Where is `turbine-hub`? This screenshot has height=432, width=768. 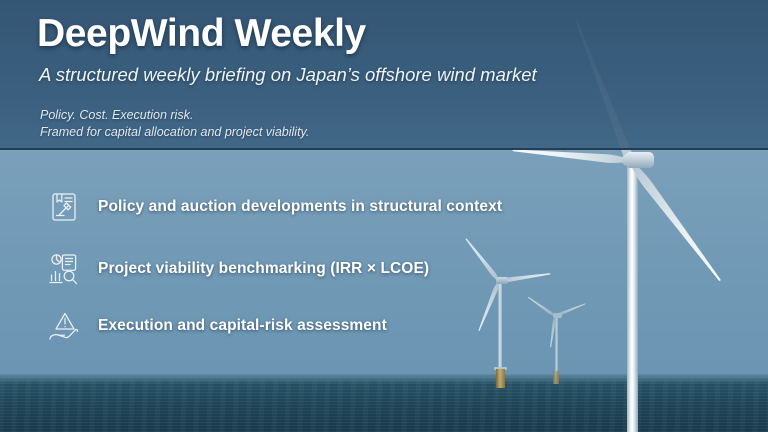
turbine-hub is located at coordinates (627, 160).